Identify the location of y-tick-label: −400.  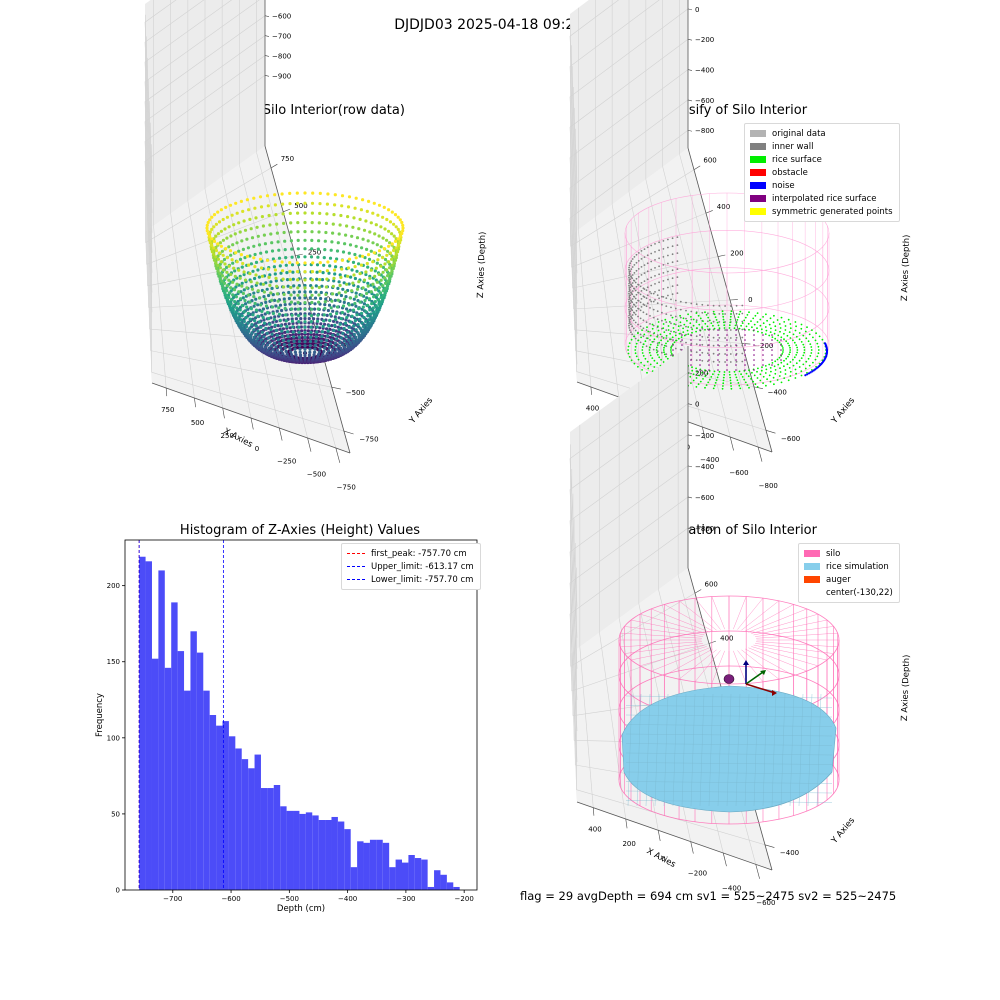
(789, 853).